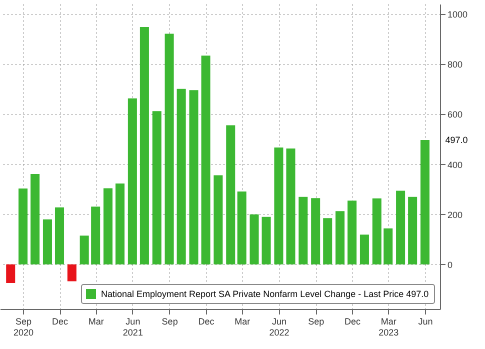 This screenshot has height=349, width=485. I want to click on y-tick-label: 1000, so click(458, 15).